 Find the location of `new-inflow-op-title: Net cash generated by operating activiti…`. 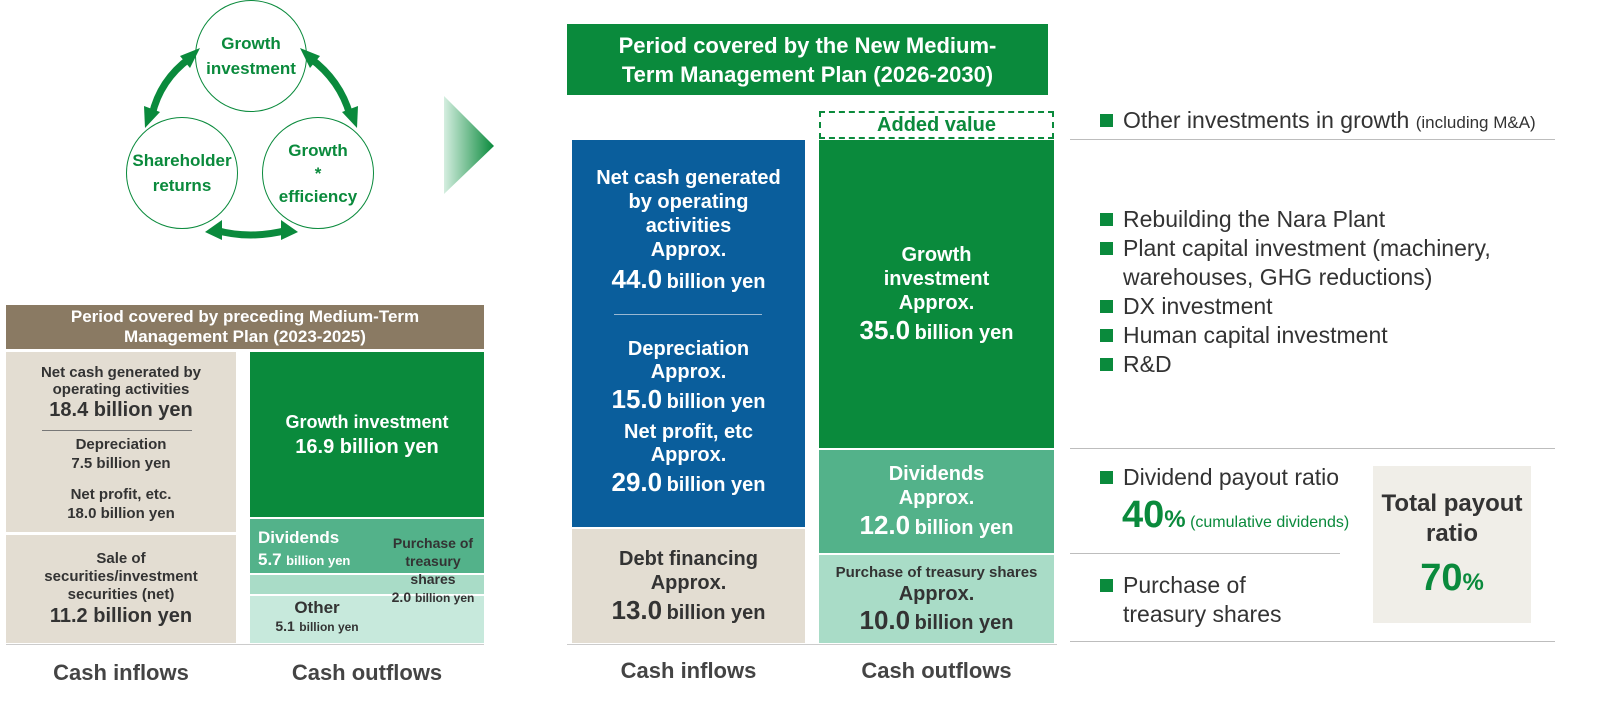

new-inflow-op-title: Net cash generated by operating activiti… is located at coordinates (688, 202).